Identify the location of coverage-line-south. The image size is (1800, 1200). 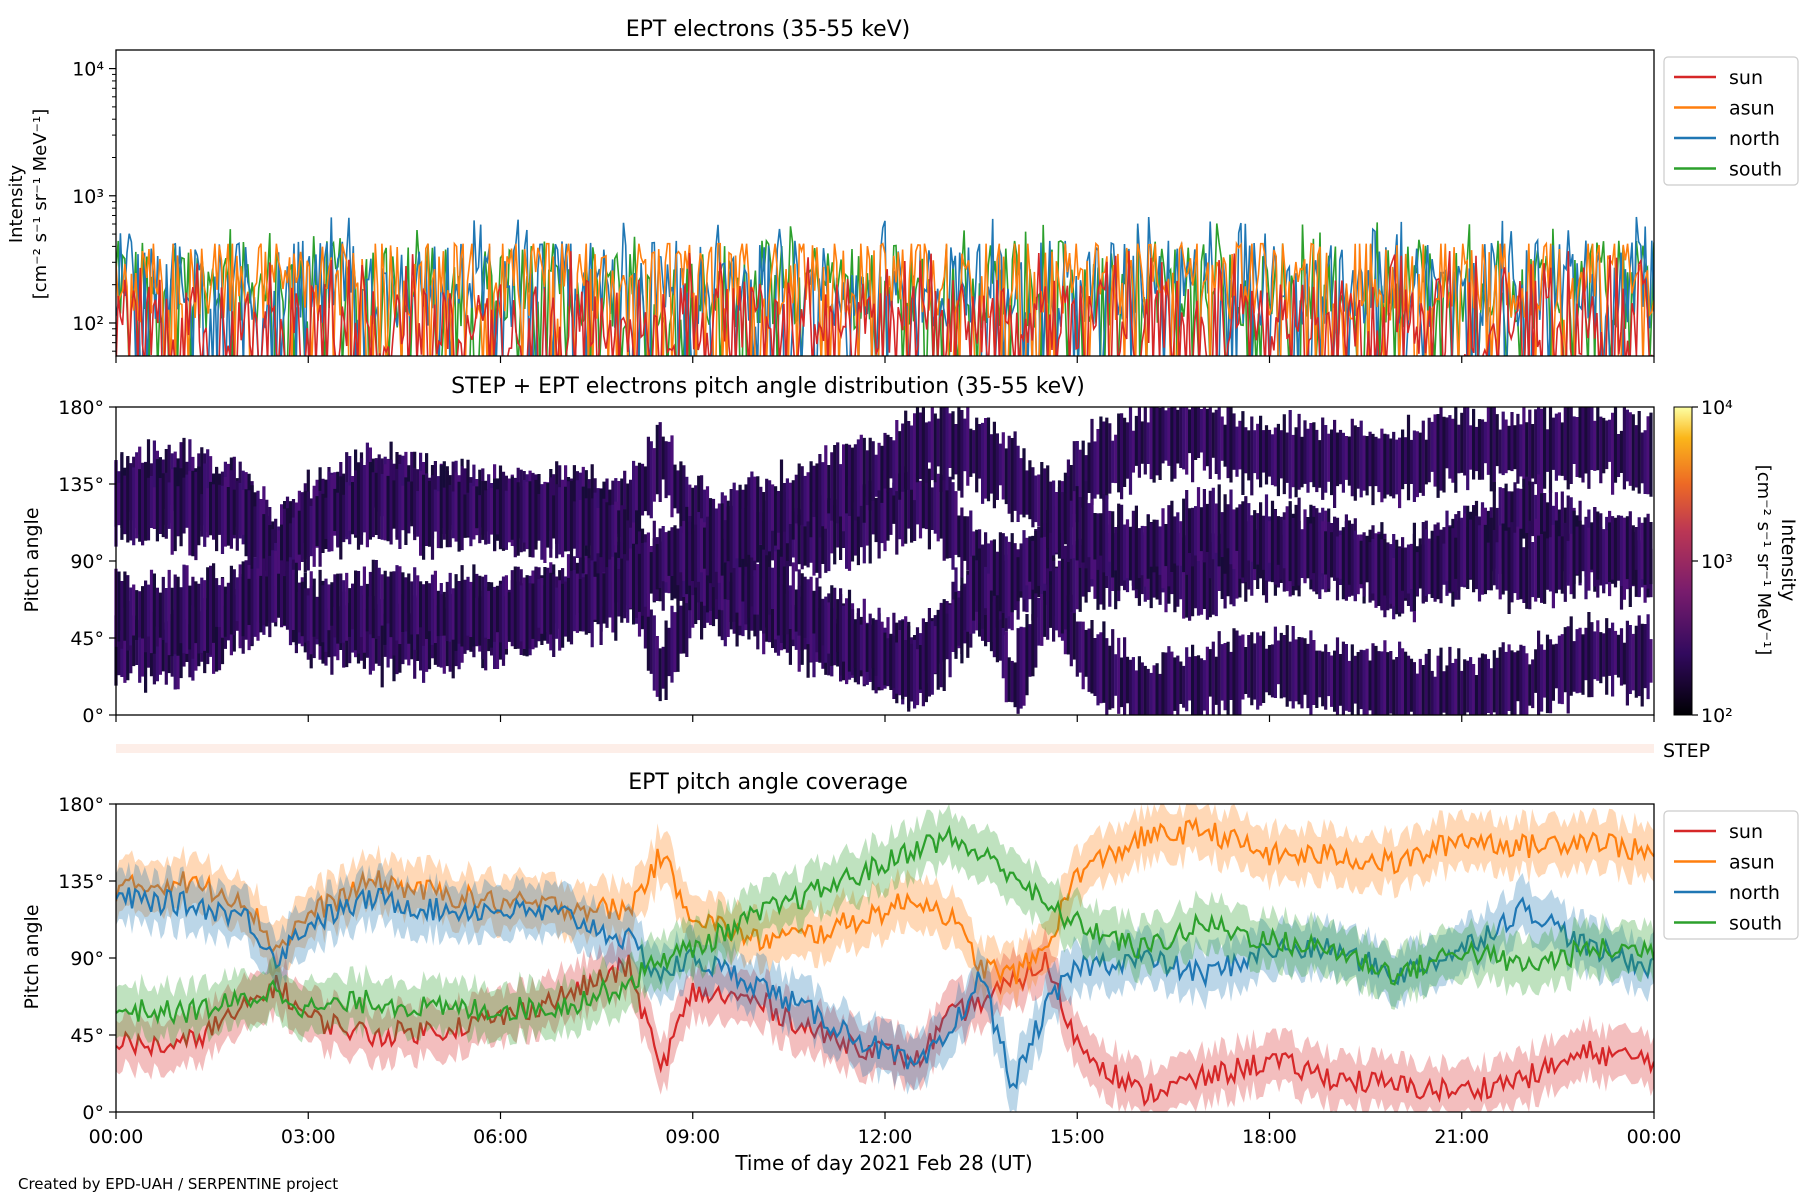
(885, 925).